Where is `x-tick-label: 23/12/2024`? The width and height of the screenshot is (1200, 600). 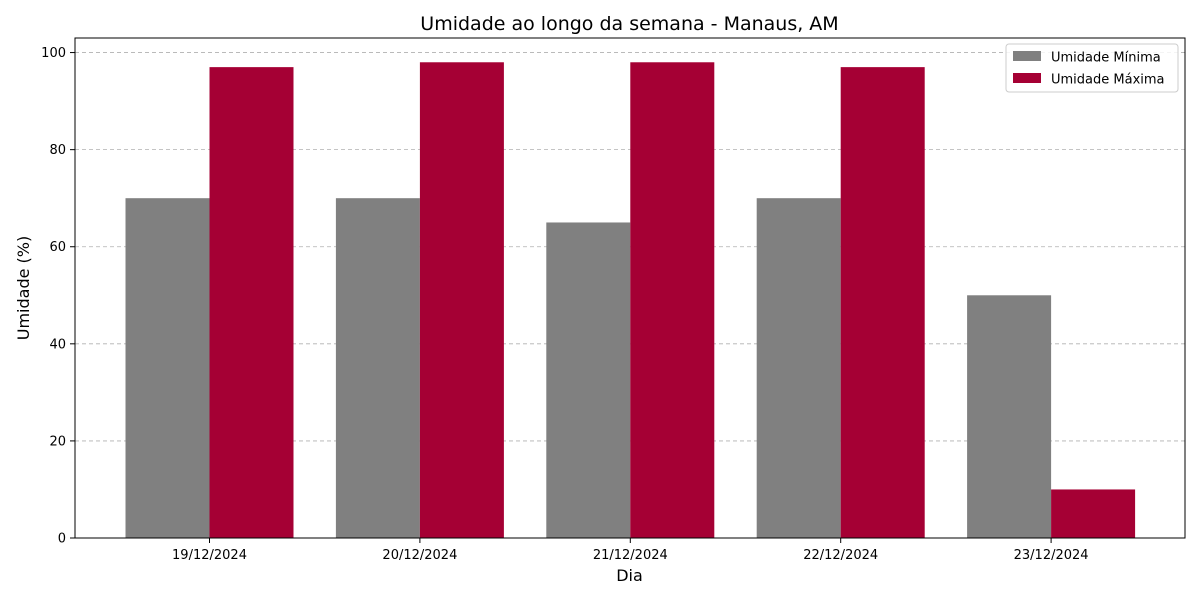
x-tick-label: 23/12/2024 is located at coordinates (1051, 555).